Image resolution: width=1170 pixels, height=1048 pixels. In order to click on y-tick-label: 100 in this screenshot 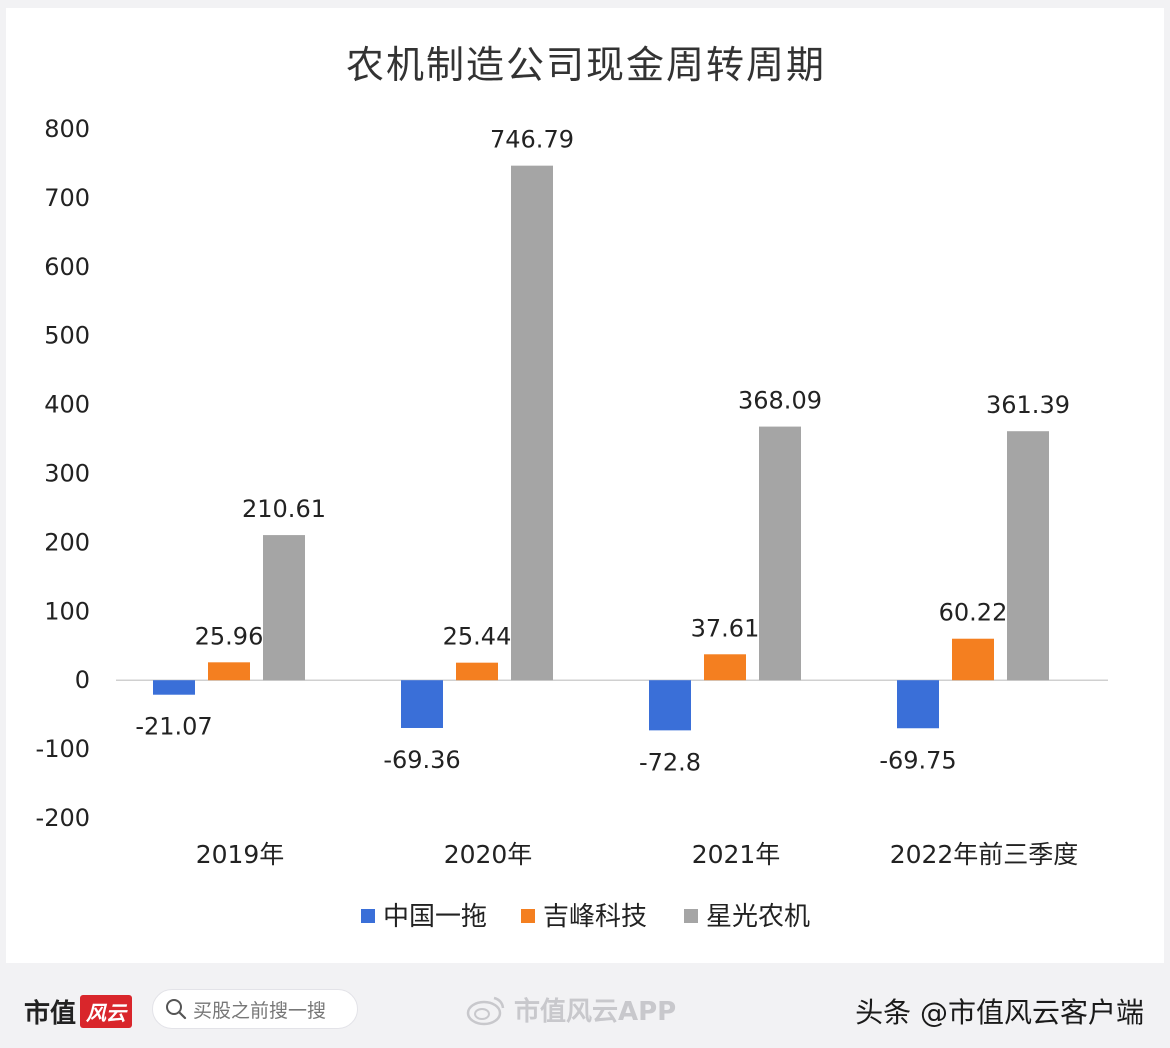, I will do `click(67, 611)`.